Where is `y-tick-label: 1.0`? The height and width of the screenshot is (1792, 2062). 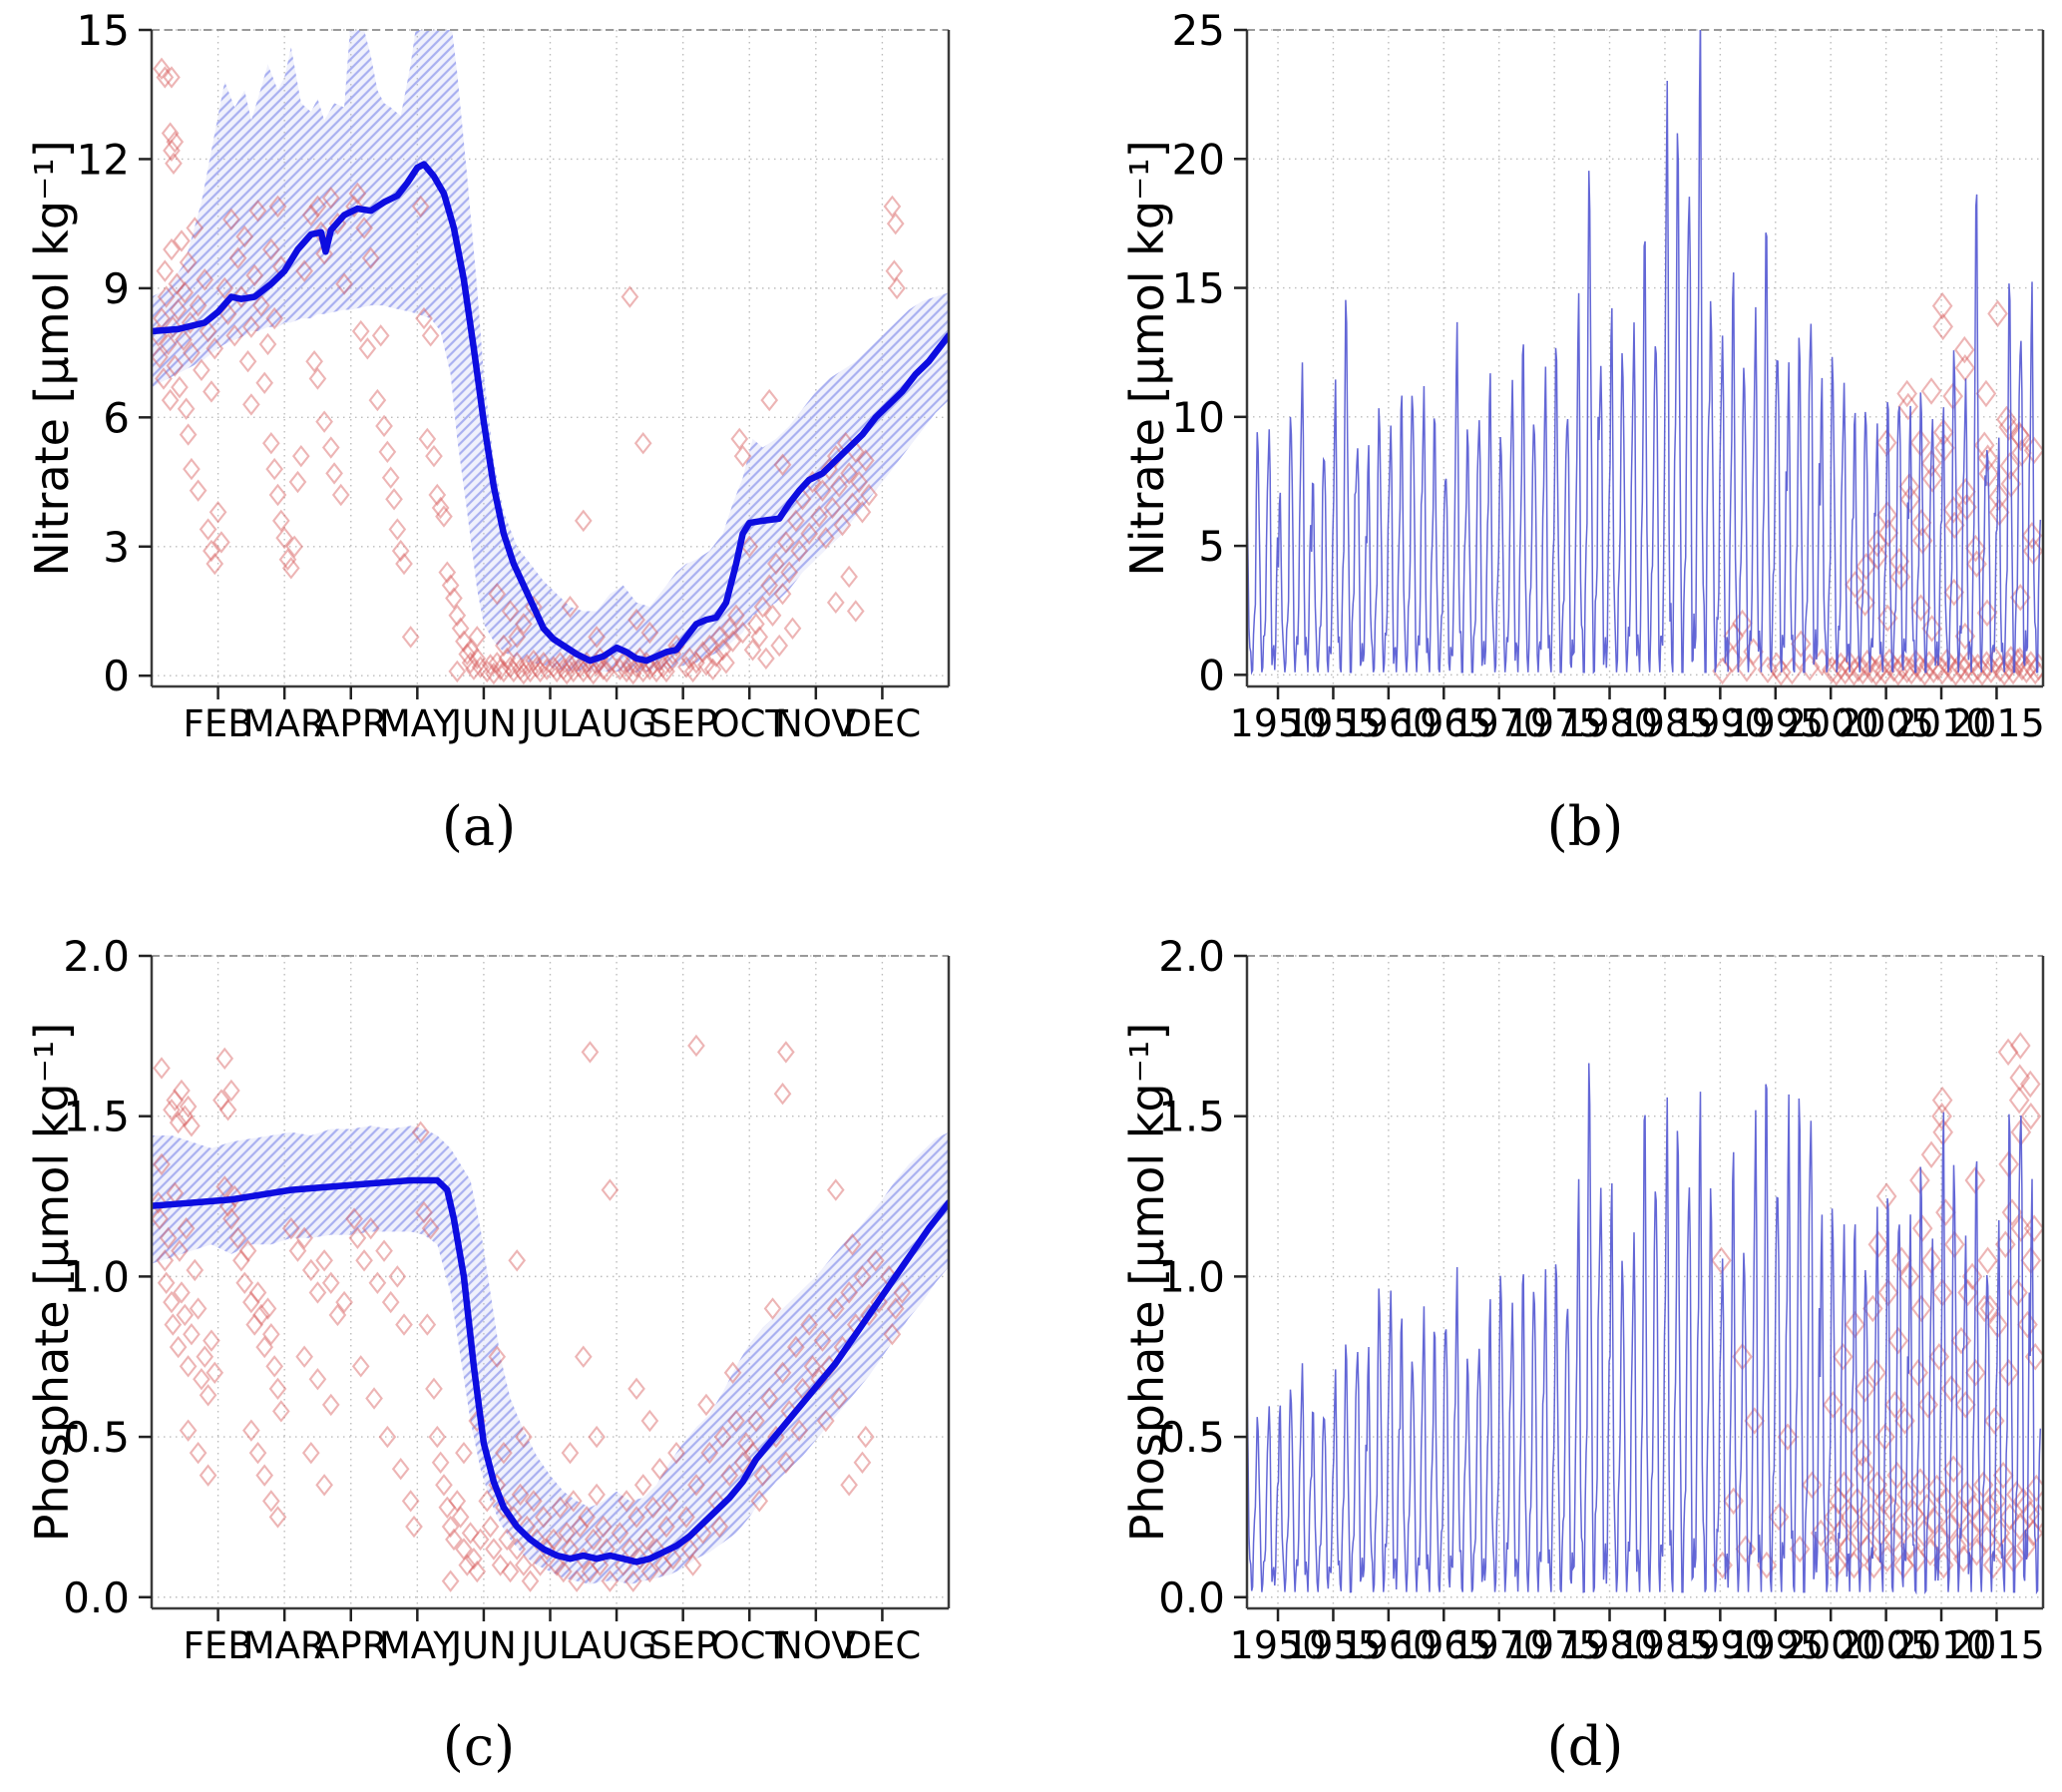 y-tick-label: 1.0 is located at coordinates (96, 1276).